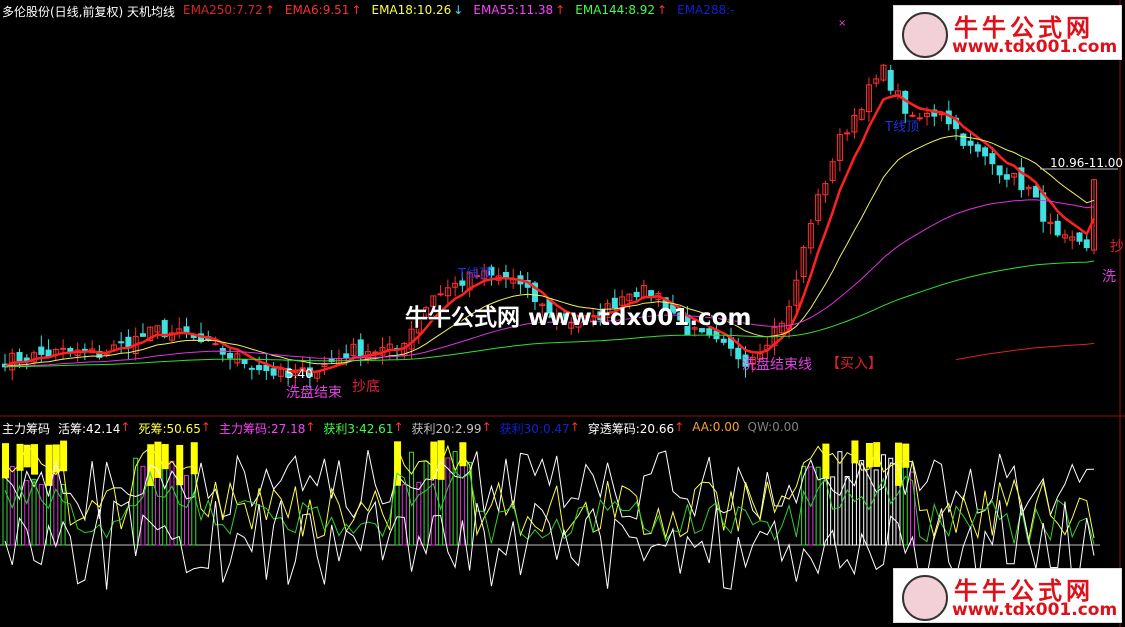 This screenshot has height=627, width=1125. What do you see at coordinates (615, 10) in the screenshot?
I see `header-item: EMA144:8.92` at bounding box center [615, 10].